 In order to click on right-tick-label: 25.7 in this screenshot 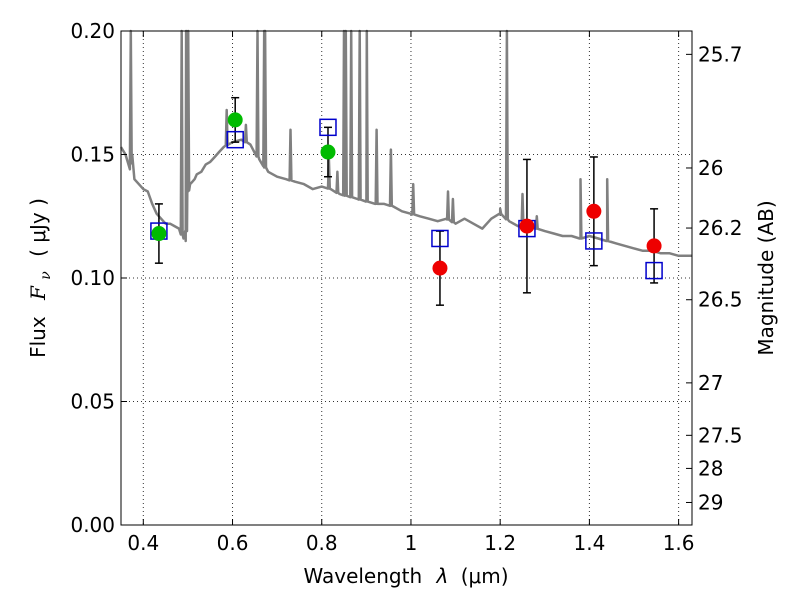, I will do `click(720, 54)`.